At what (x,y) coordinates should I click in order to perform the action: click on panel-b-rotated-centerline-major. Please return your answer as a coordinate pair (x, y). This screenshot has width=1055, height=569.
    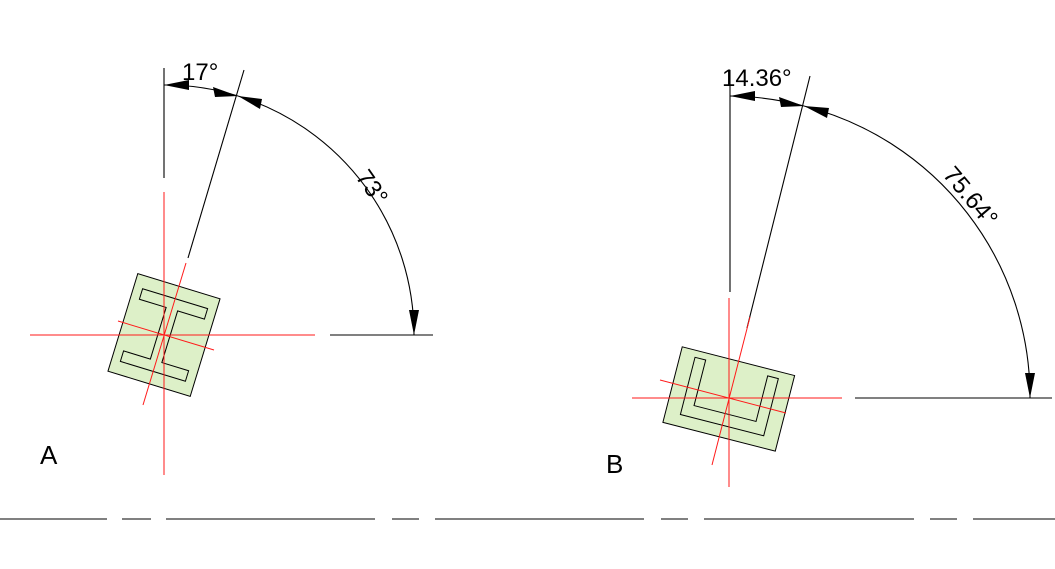
    Looking at the image, I should click on (731, 391).